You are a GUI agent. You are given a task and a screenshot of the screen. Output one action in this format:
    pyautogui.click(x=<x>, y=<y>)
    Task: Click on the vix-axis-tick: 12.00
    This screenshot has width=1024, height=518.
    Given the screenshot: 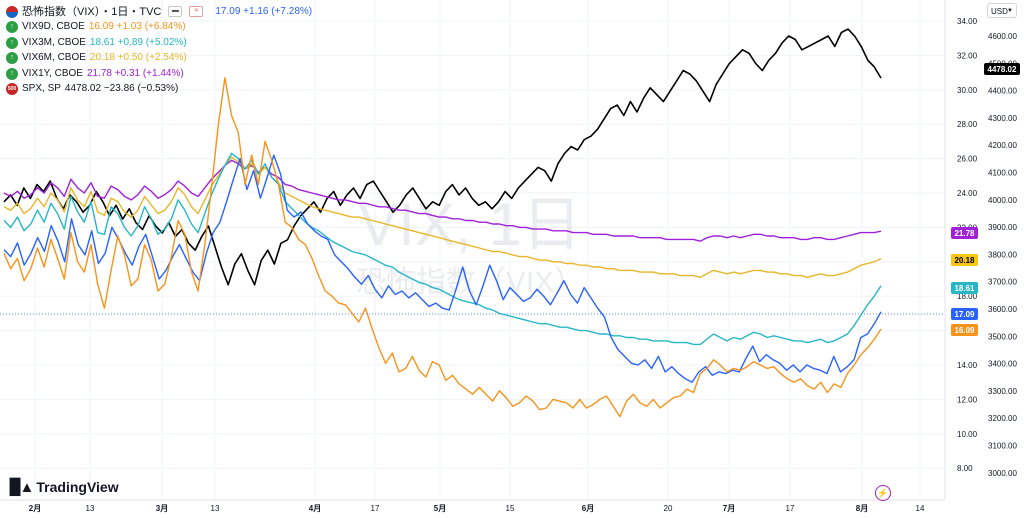 What is the action you would take?
    pyautogui.click(x=967, y=399)
    